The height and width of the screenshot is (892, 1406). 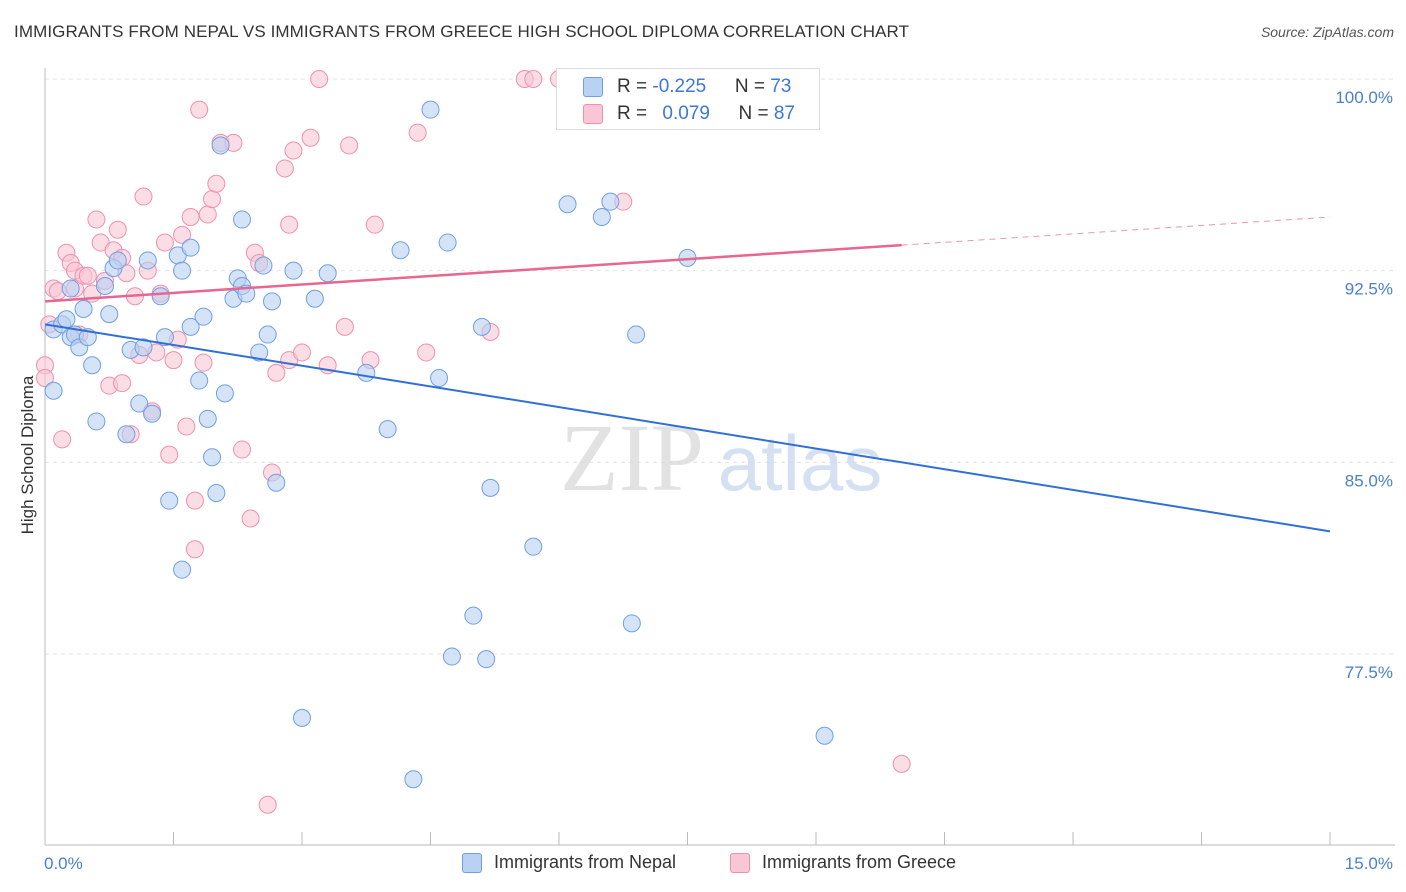 I want to click on y-tick-label: 92.5%, so click(x=1369, y=289).